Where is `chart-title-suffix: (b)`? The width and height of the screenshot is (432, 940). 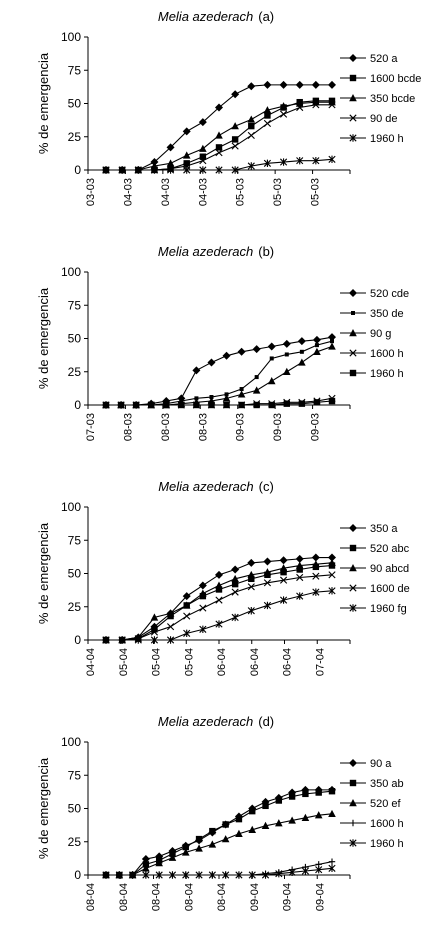
chart-title-suffix: (b) is located at coordinates (266, 251).